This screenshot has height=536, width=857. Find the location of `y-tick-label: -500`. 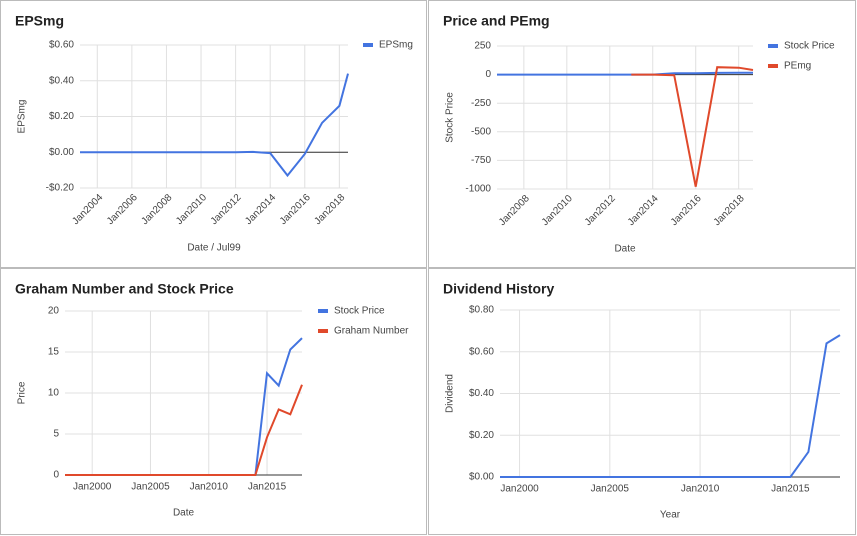

y-tick-label: -500 is located at coordinates (481, 131).